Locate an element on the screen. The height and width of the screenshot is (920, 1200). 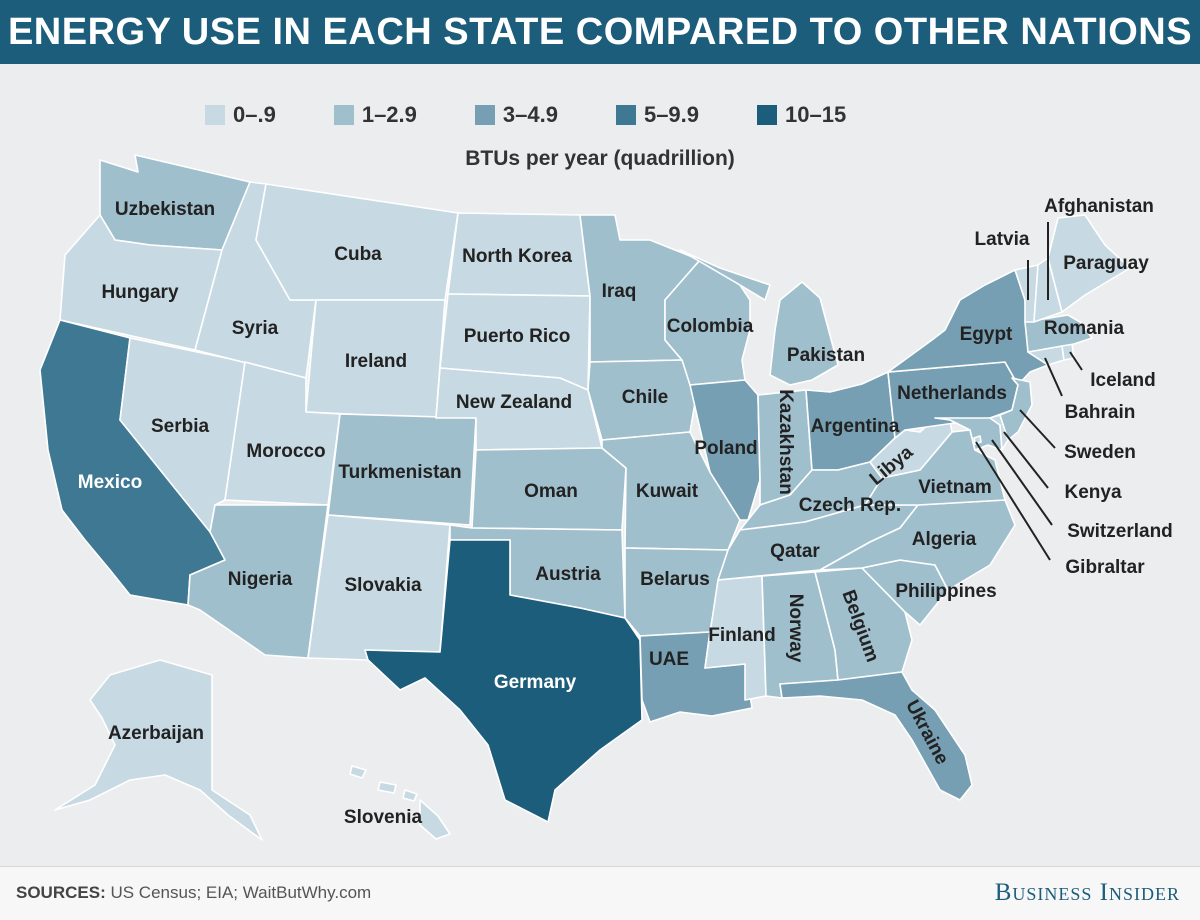
map-label-mississippi: Finland is located at coordinates (742, 635).